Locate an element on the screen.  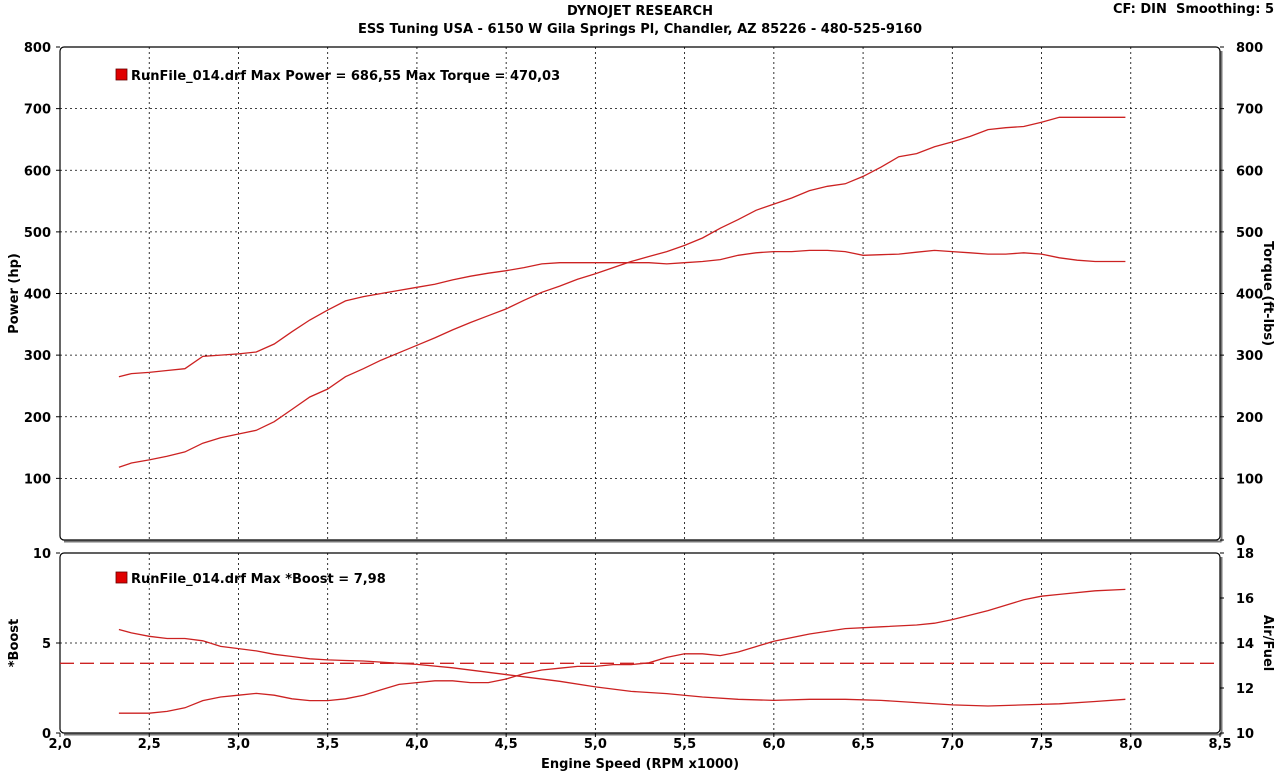
y2-tick-label: 14 is located at coordinates (1245, 644).